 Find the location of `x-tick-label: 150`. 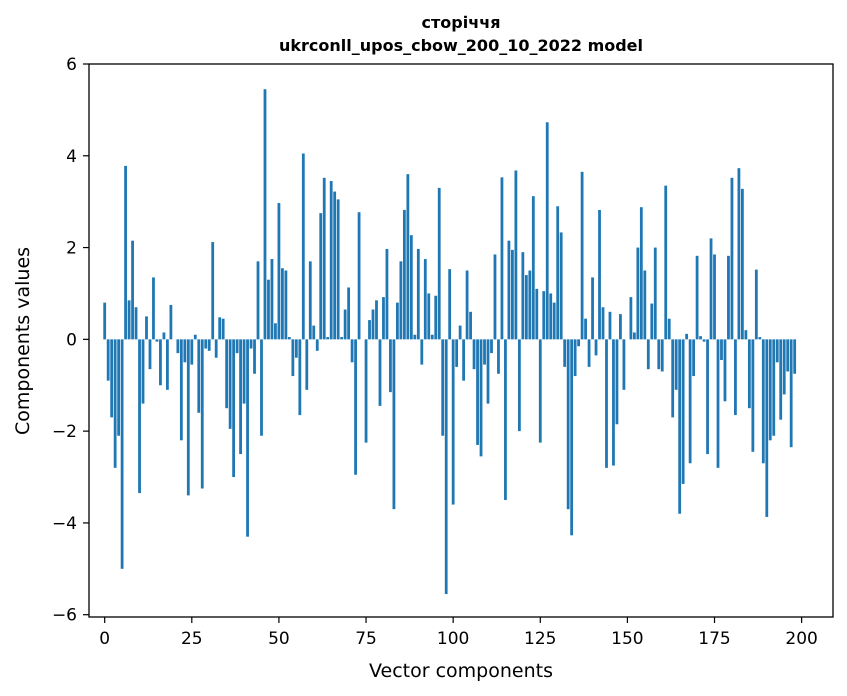

x-tick-label: 150 is located at coordinates (627, 639).